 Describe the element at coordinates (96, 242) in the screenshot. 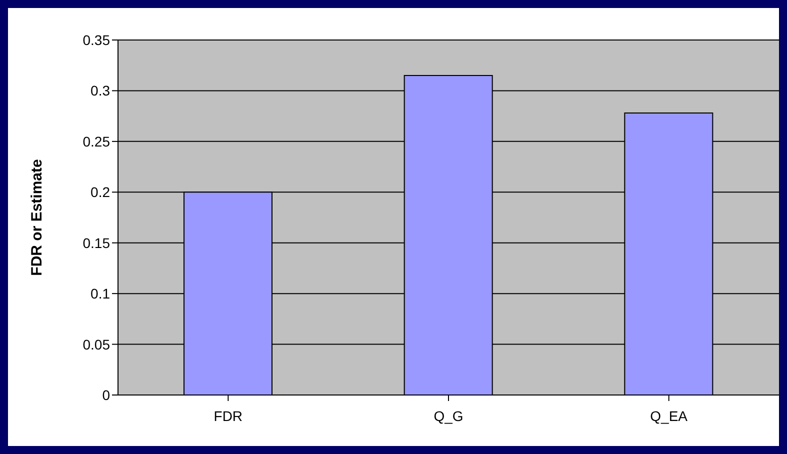

I see `y-tick-label: 0.15` at that location.